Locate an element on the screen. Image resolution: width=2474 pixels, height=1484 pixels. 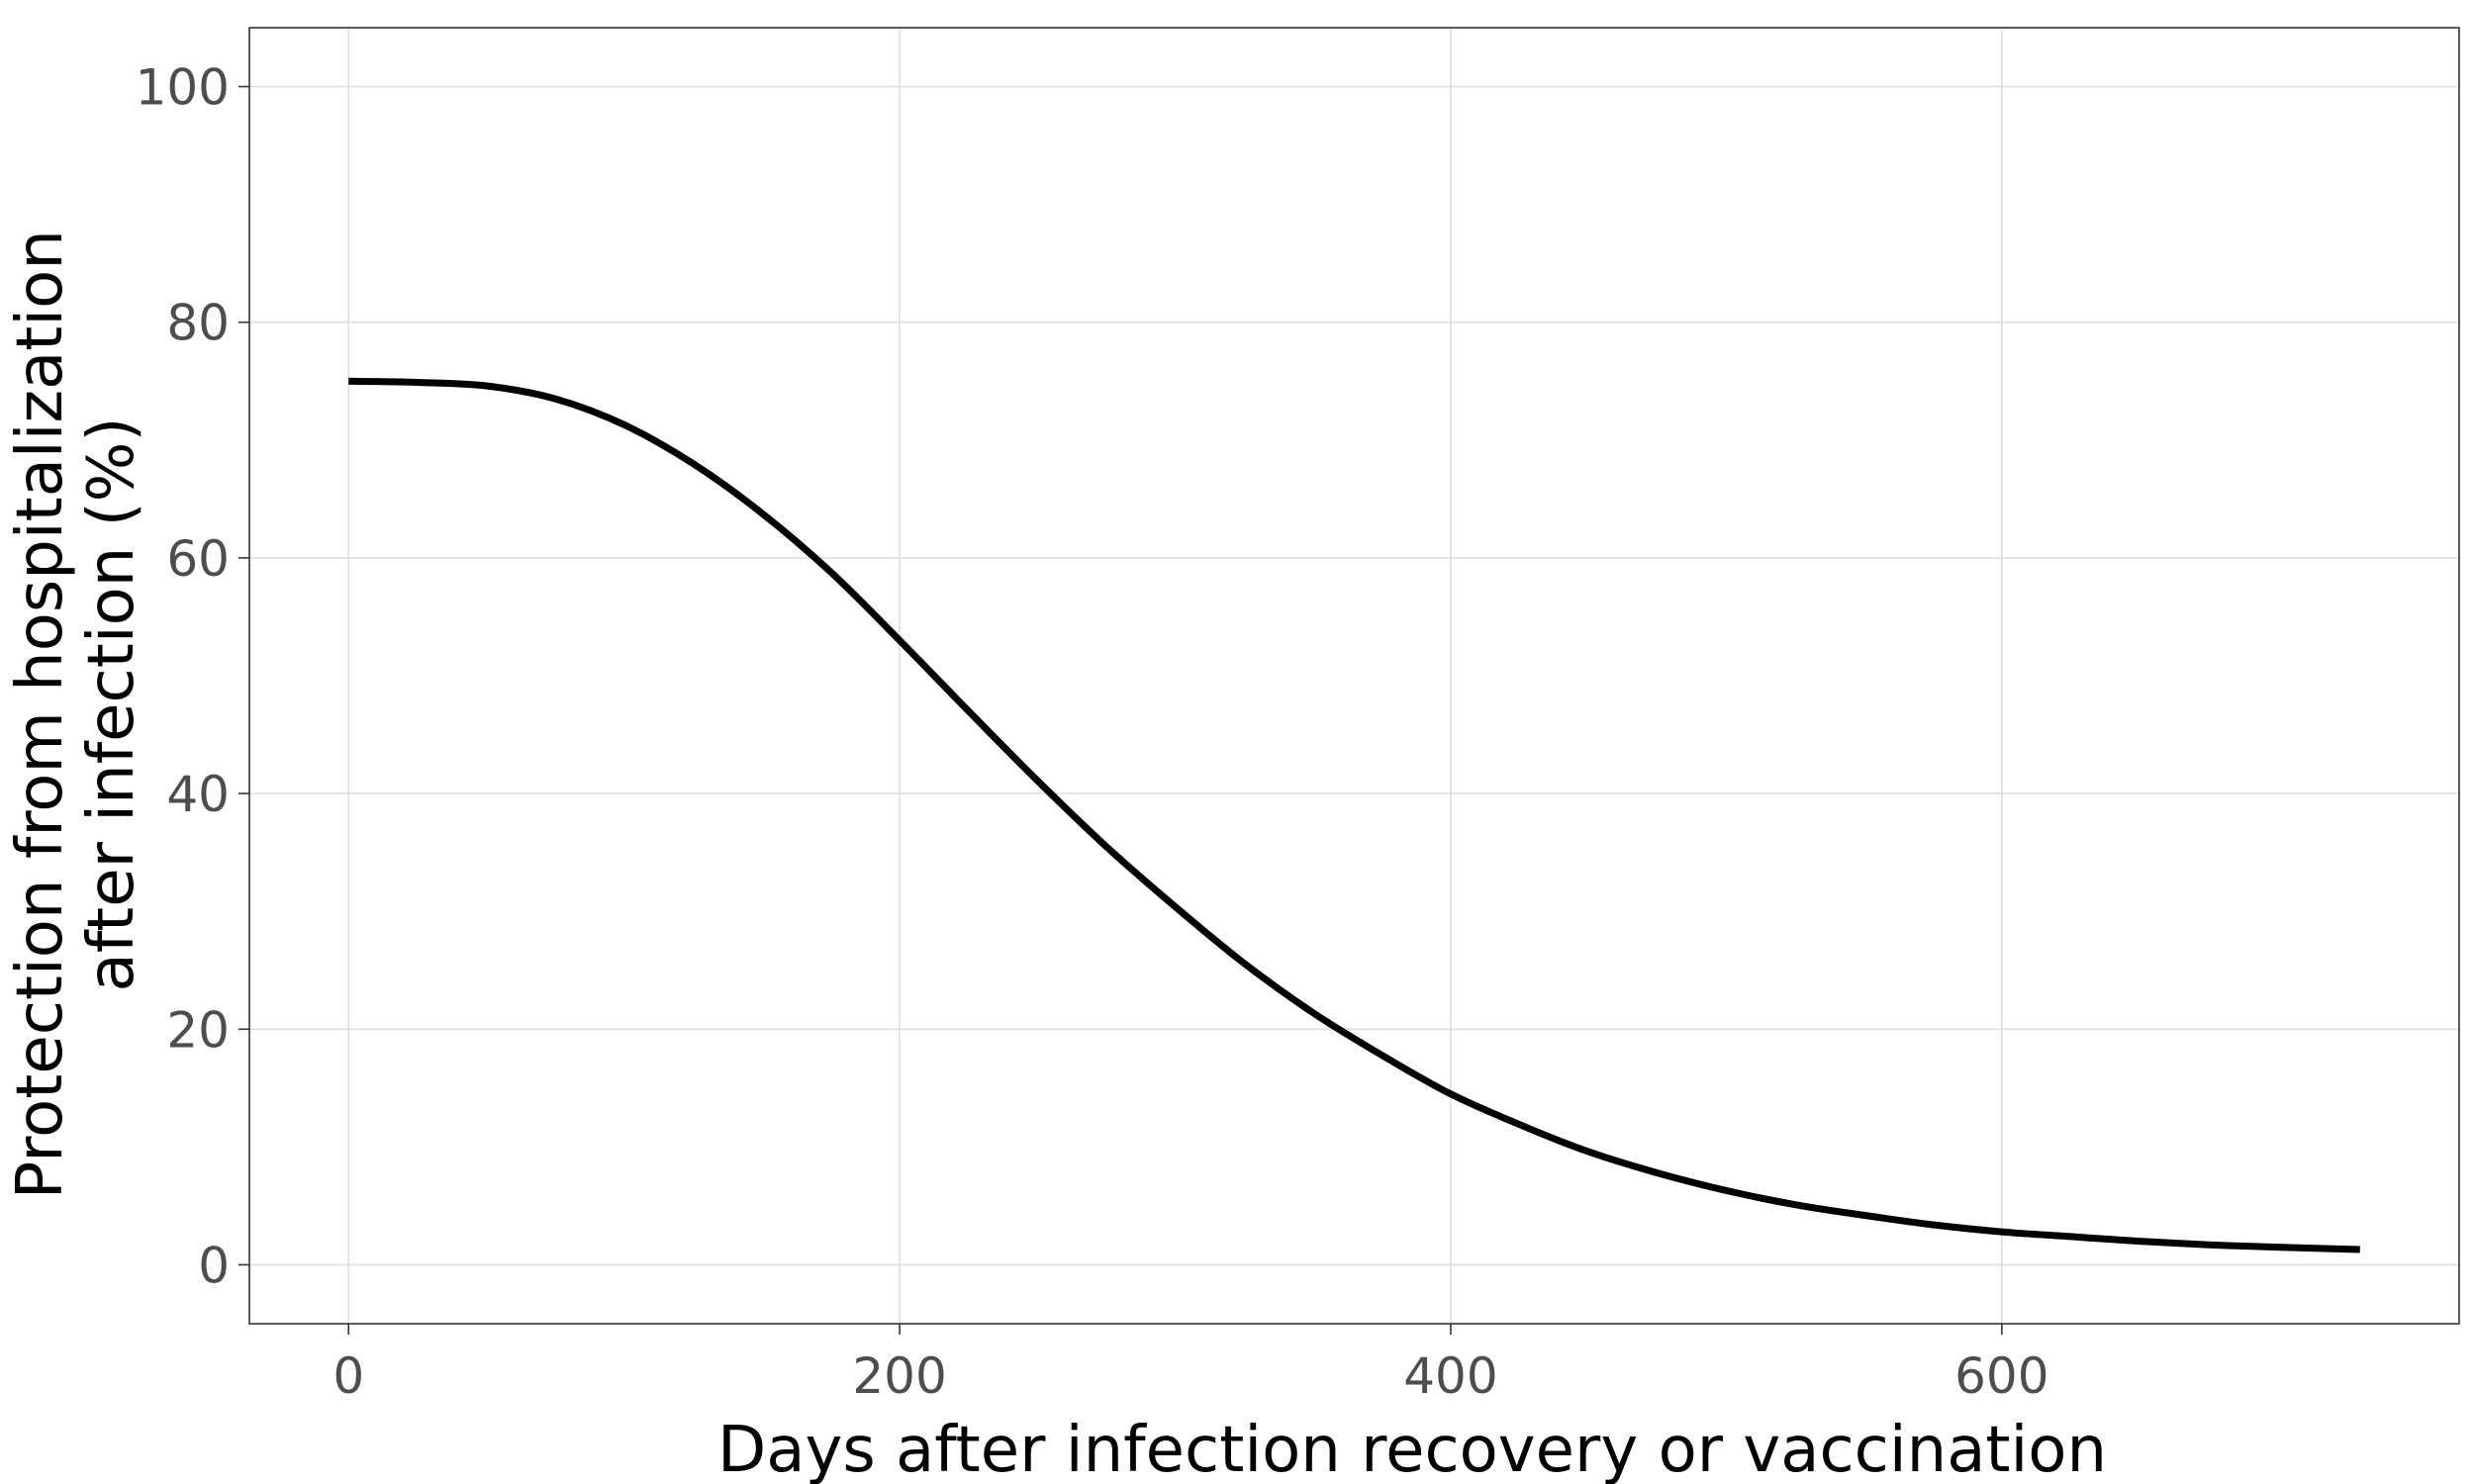
y-axis-title-line-2: after infection (%) is located at coordinates (112, 704).